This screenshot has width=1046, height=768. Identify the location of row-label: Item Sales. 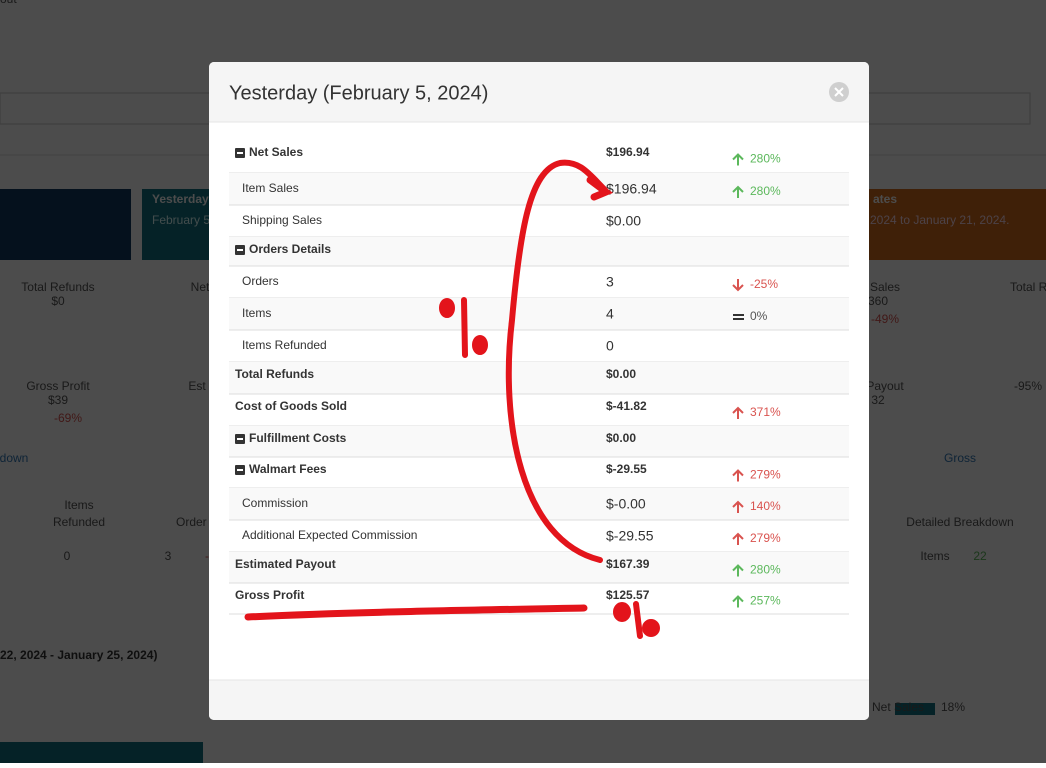
(270, 188).